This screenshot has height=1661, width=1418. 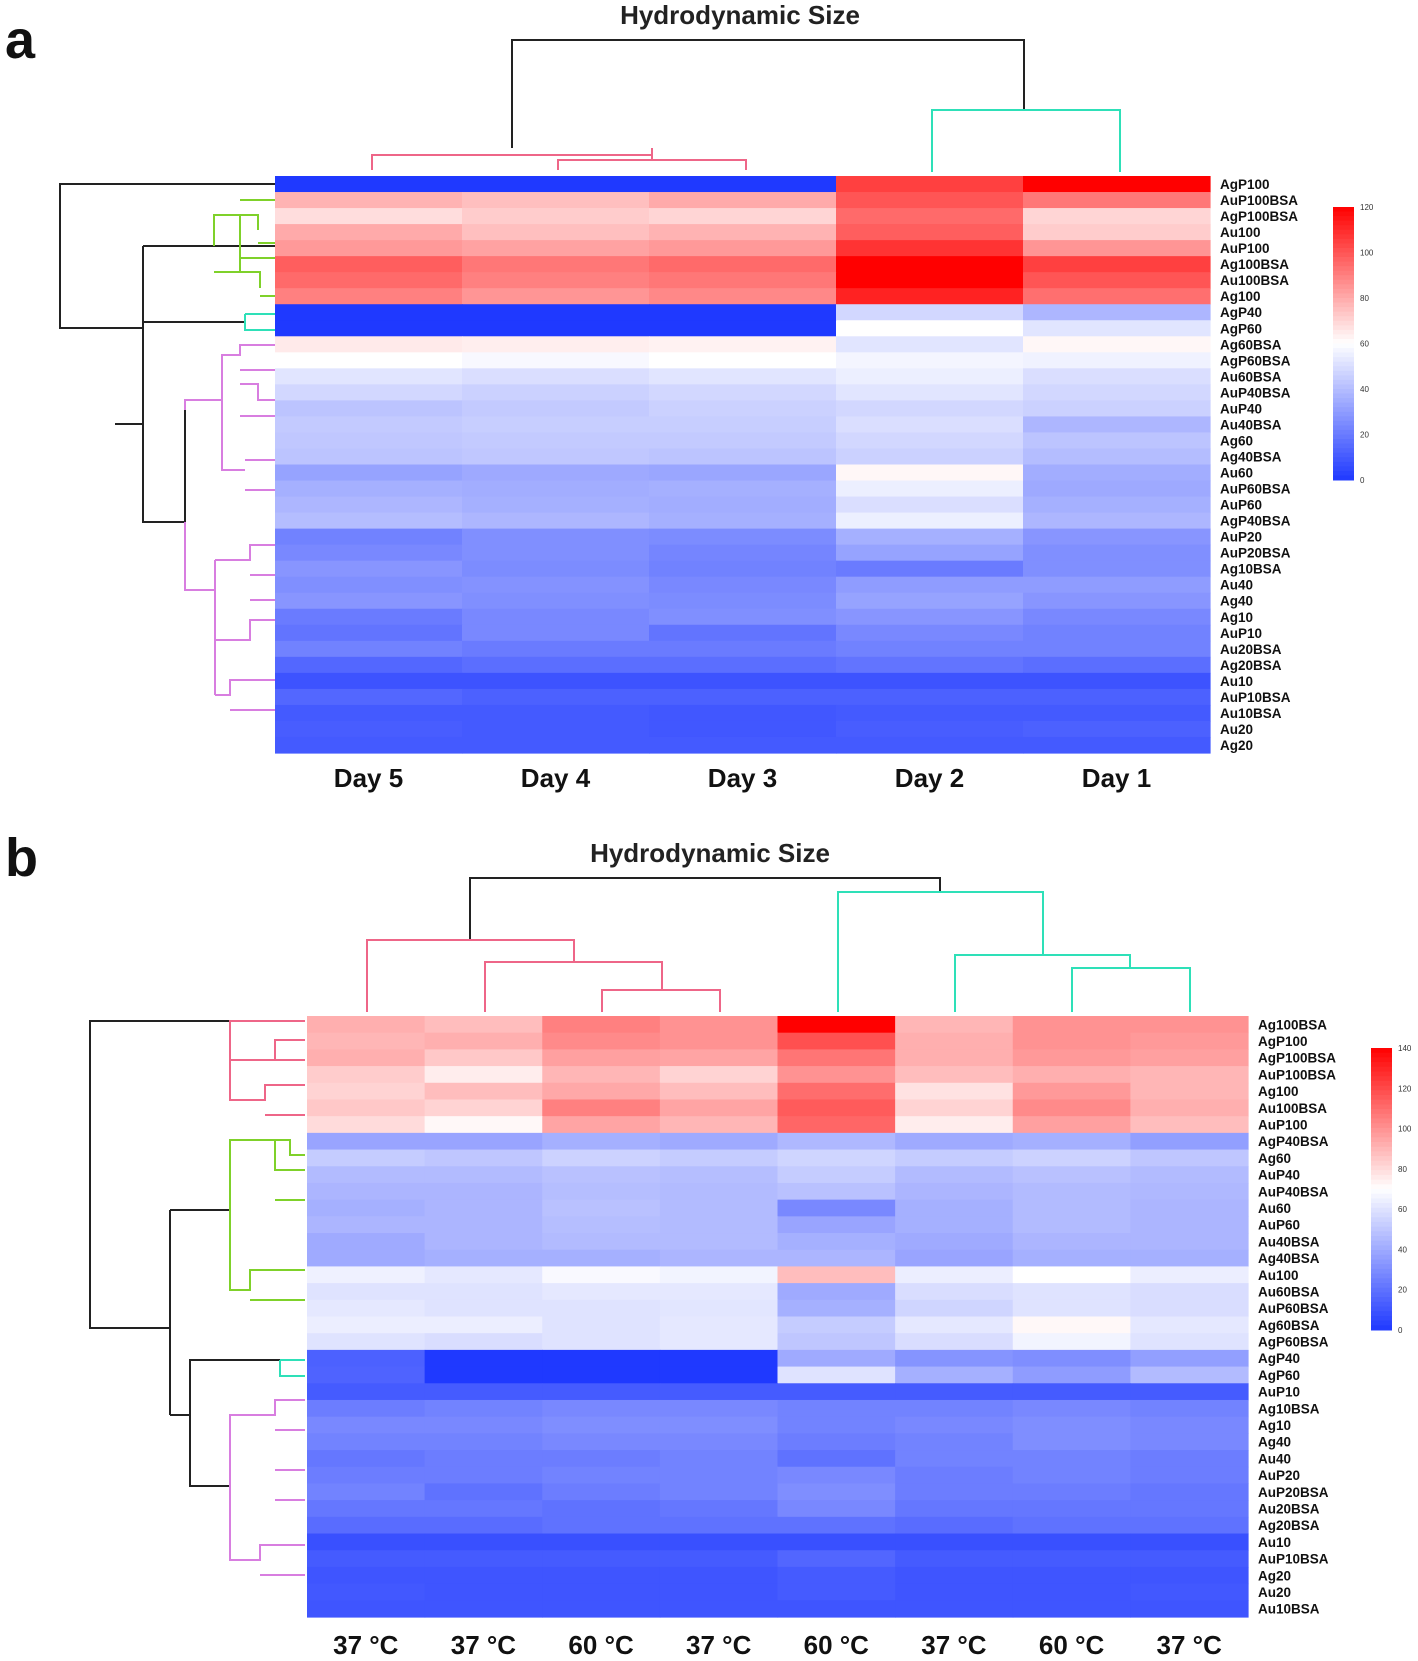 I want to click on row-label: AuP20, so click(x=1241, y=537).